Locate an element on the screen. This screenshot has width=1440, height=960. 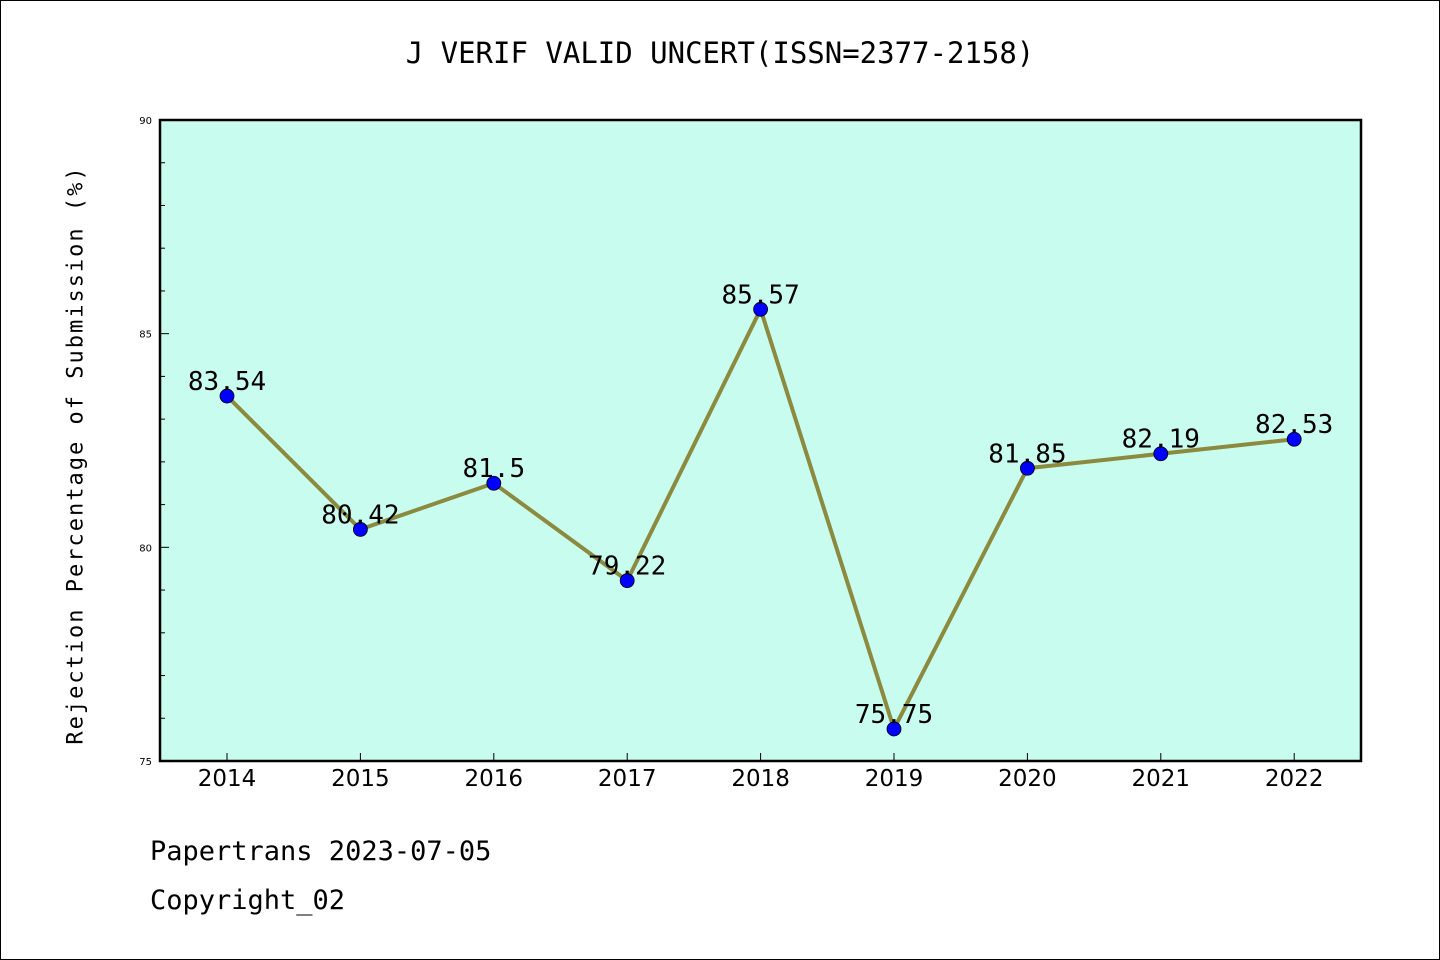
y-tick-label: 75 is located at coordinates (145, 762).